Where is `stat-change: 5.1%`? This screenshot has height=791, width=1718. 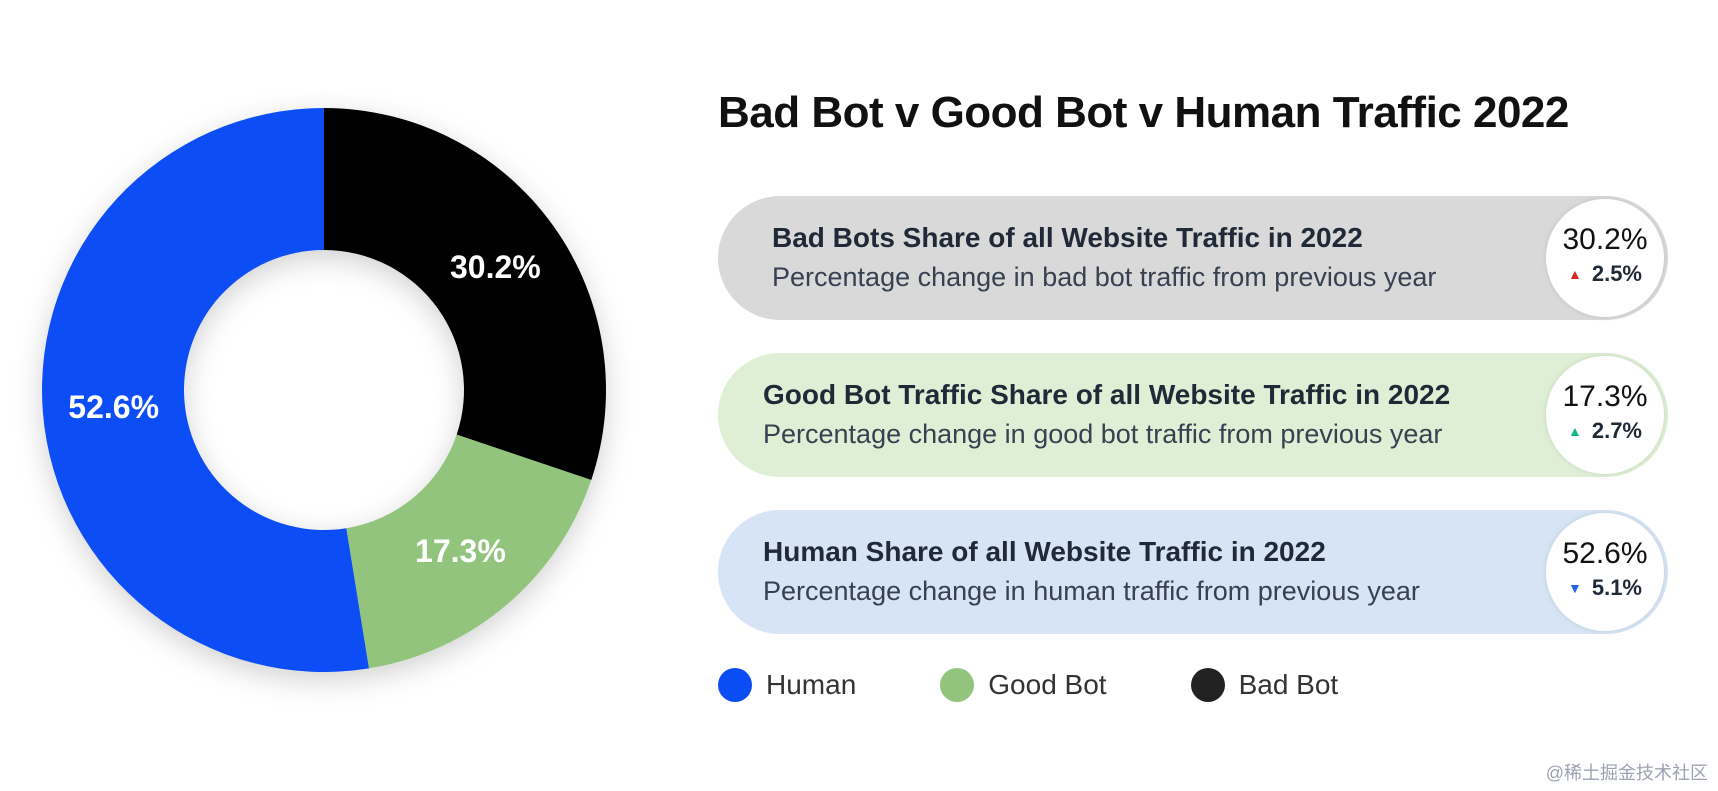
stat-change: 5.1% is located at coordinates (1616, 587).